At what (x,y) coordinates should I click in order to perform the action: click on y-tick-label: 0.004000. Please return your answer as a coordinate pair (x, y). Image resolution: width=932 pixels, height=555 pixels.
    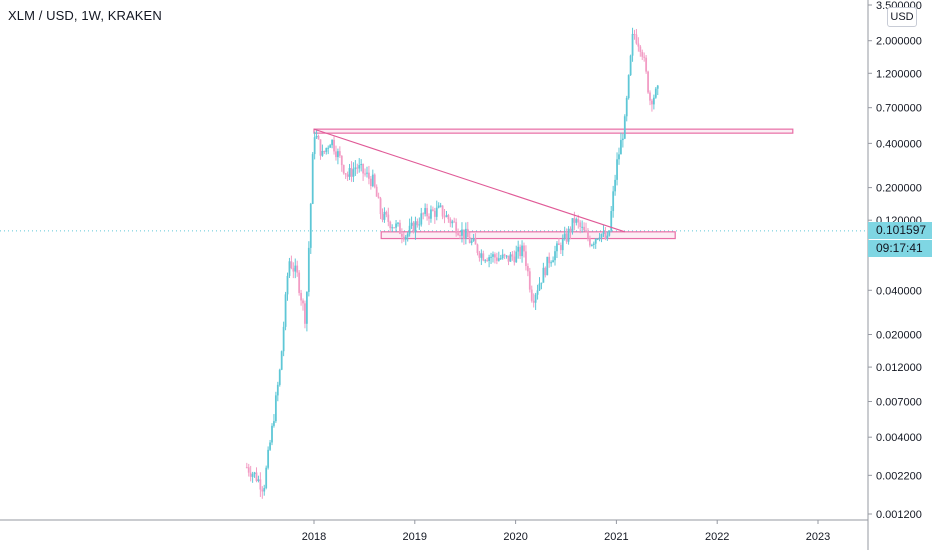
    Looking at the image, I should click on (899, 438).